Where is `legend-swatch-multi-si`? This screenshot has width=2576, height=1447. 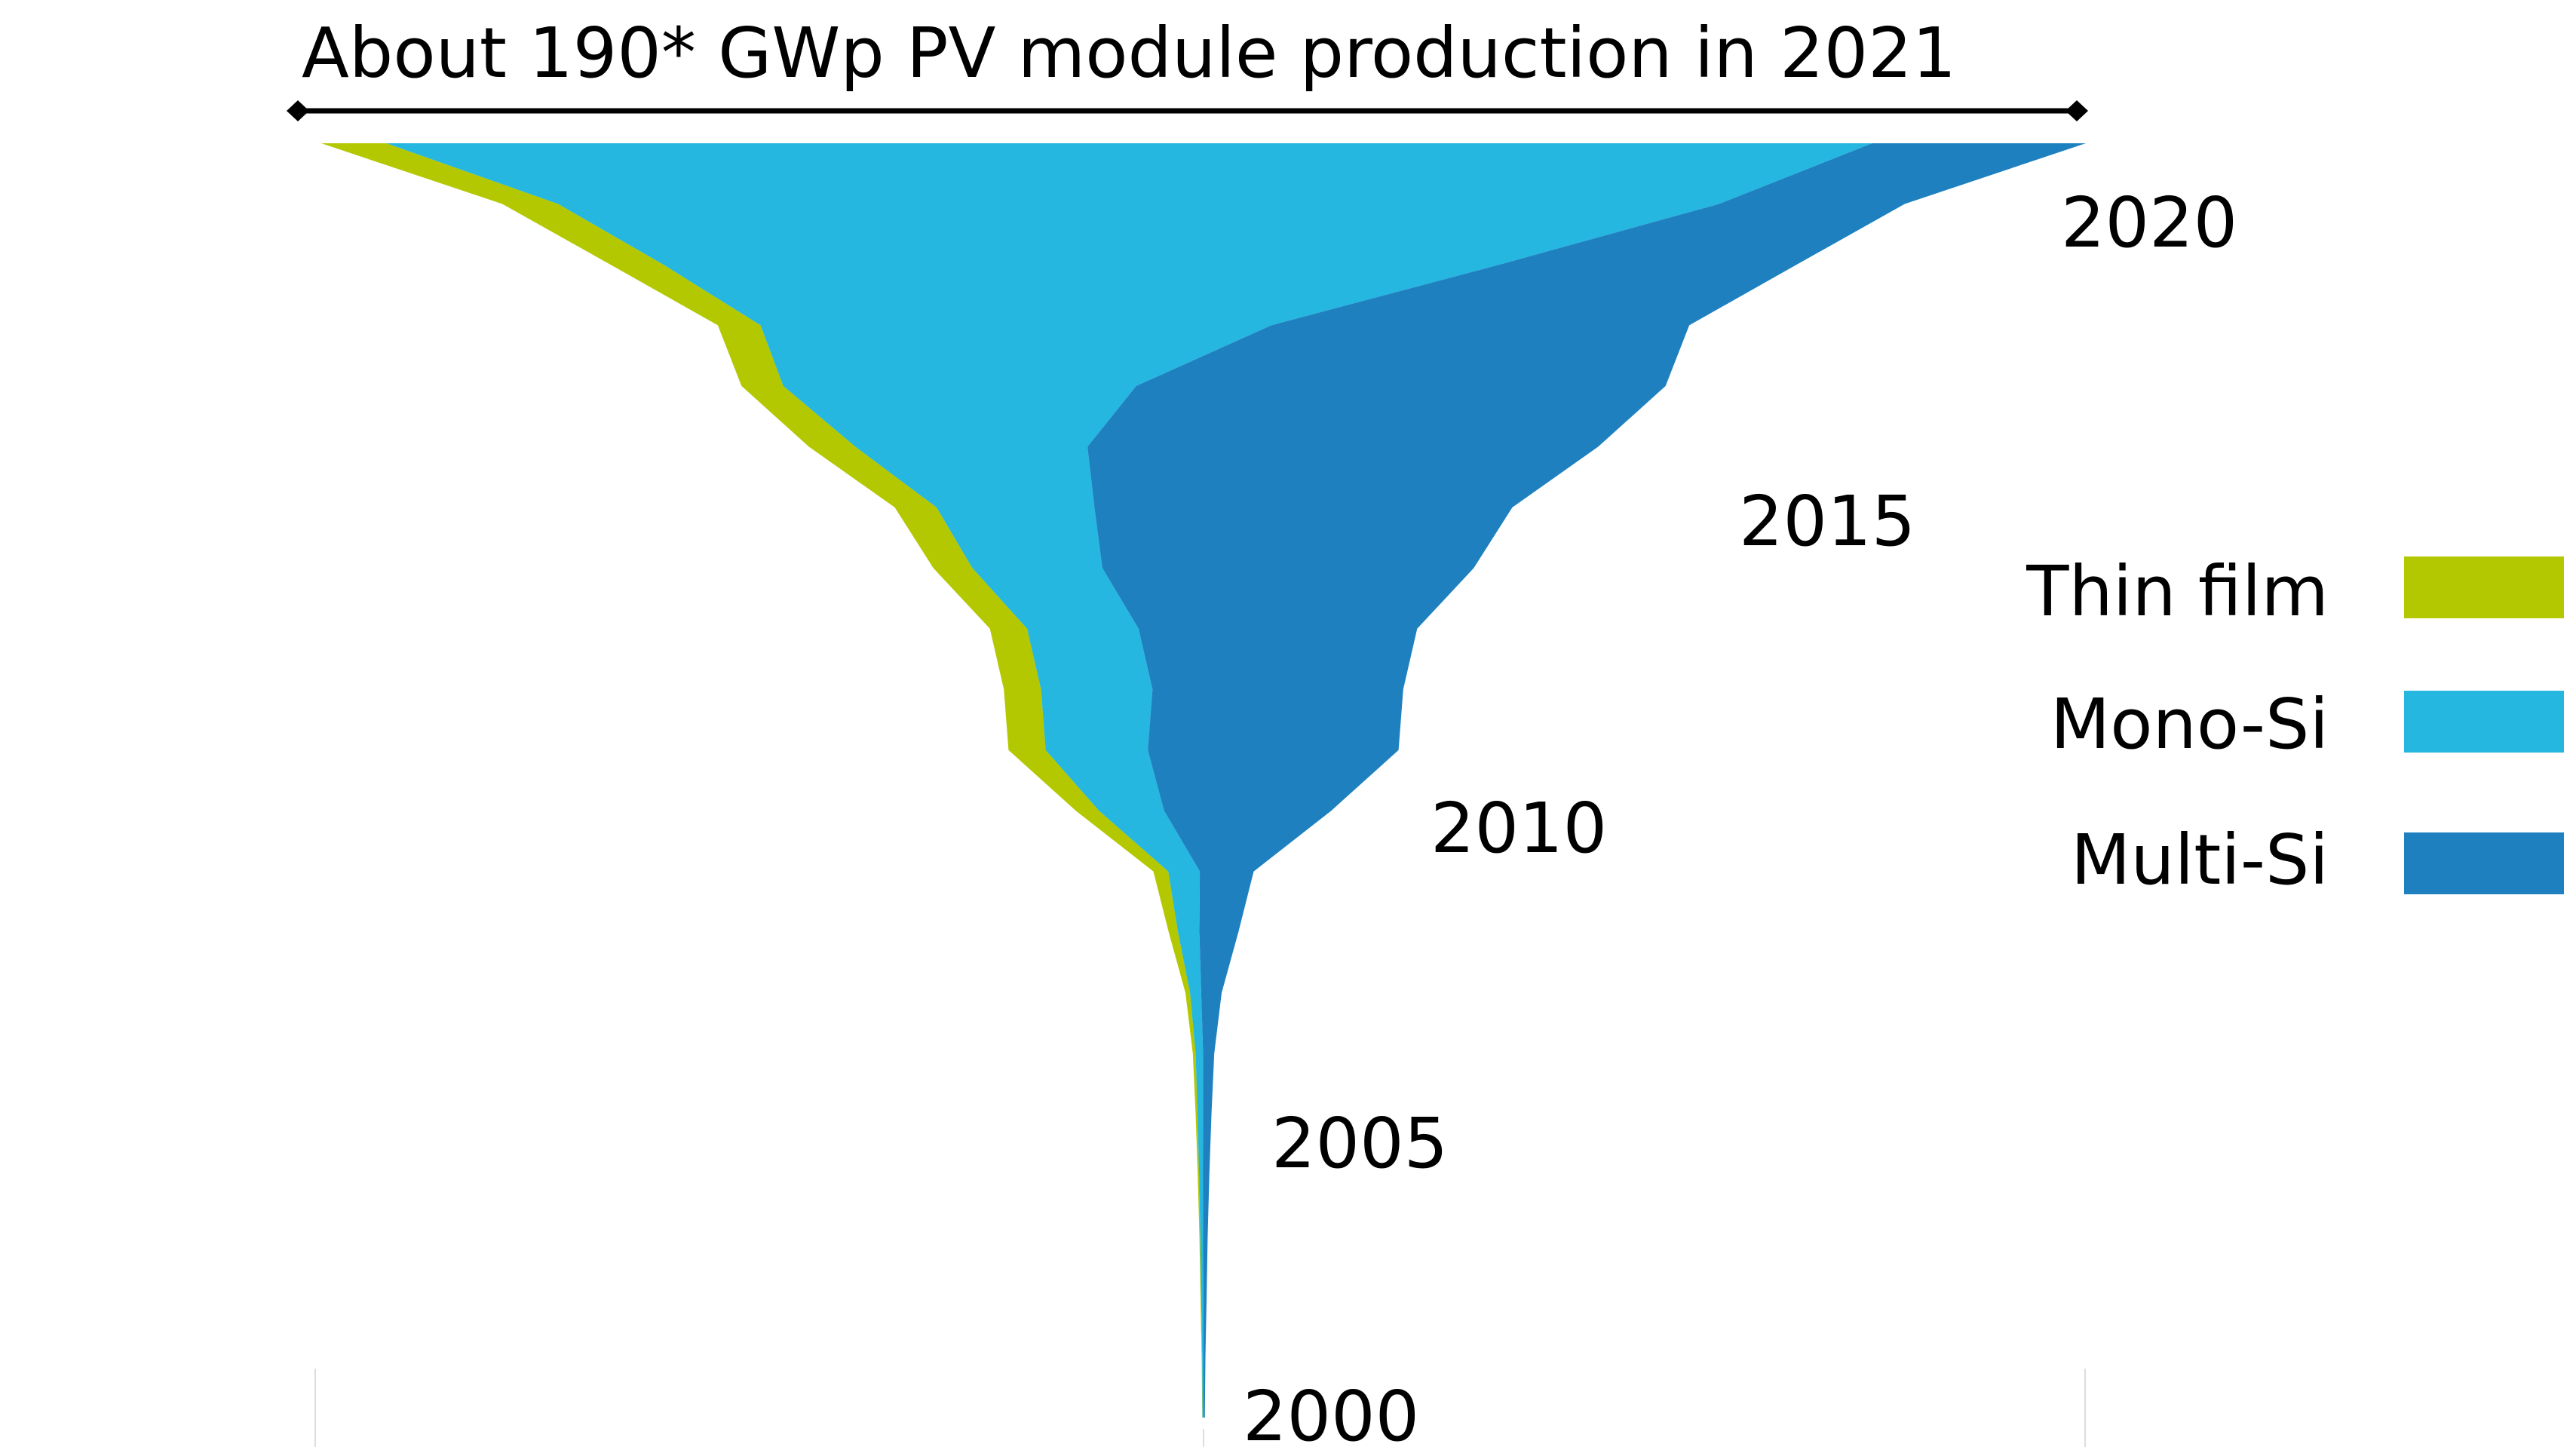
legend-swatch-multi-si is located at coordinates (2484, 863).